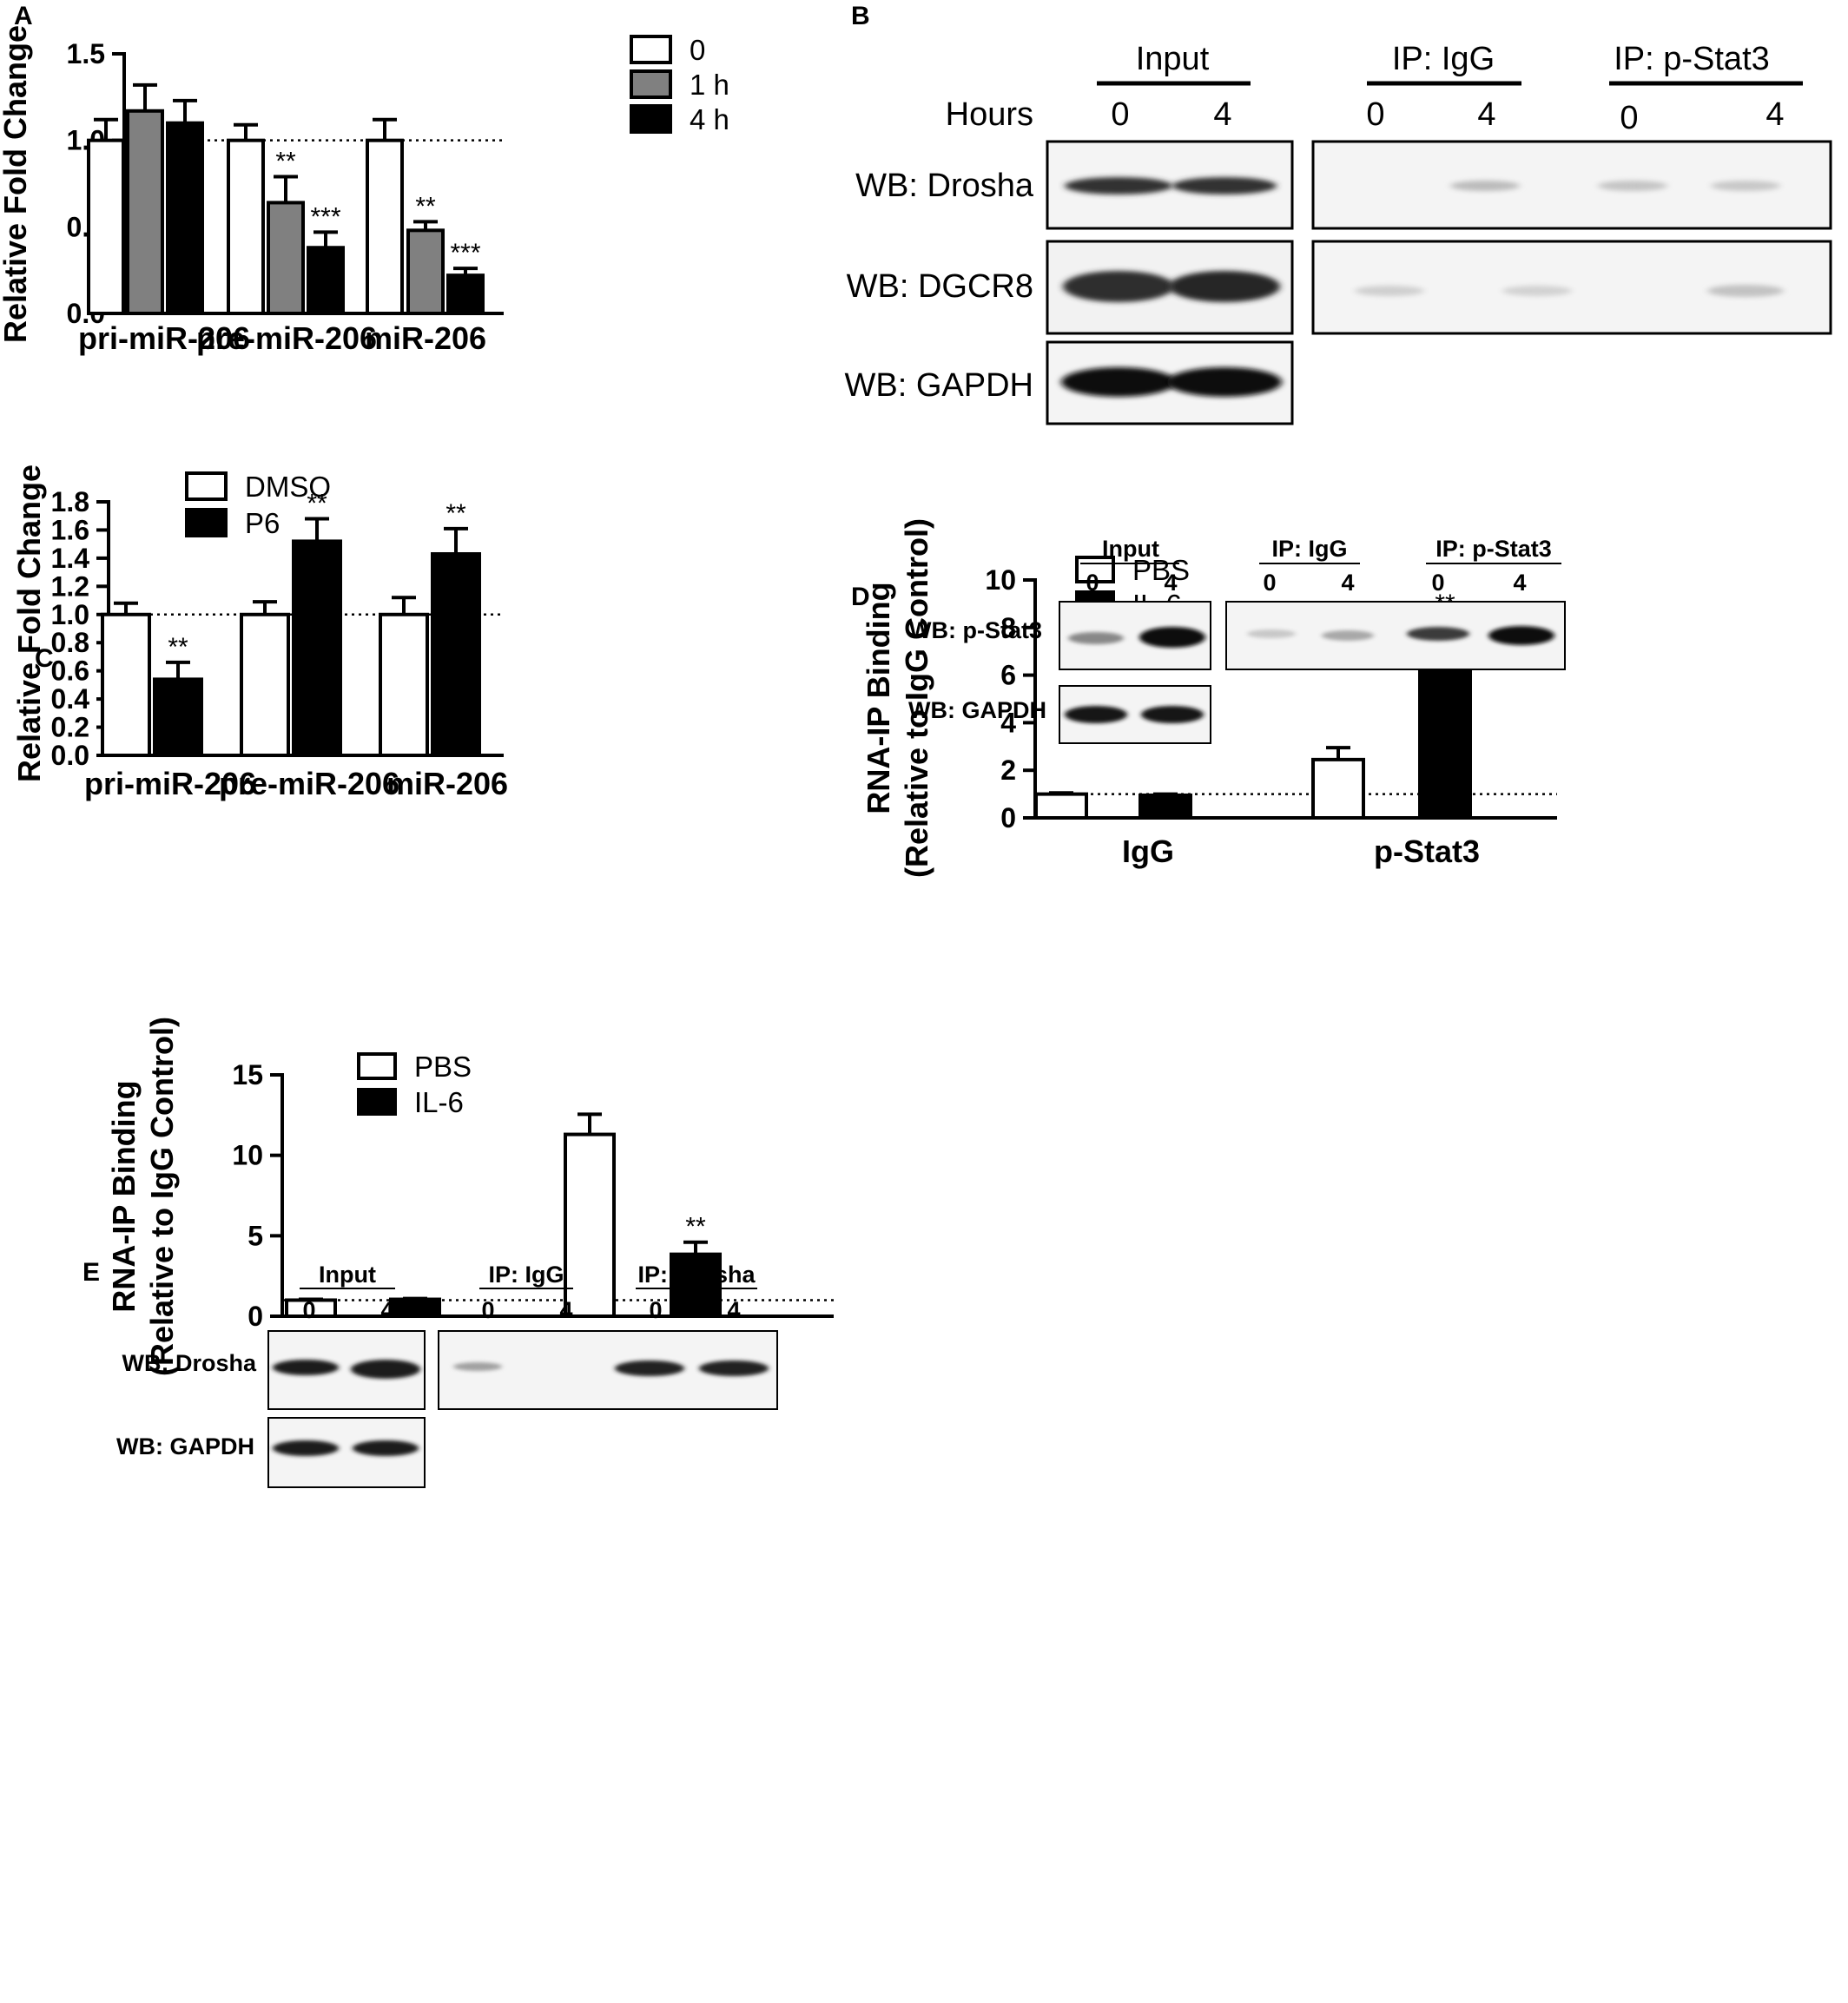 This screenshot has height=2003, width=1848. I want to click on blot-d-lane-3: 0, so click(1270, 583).